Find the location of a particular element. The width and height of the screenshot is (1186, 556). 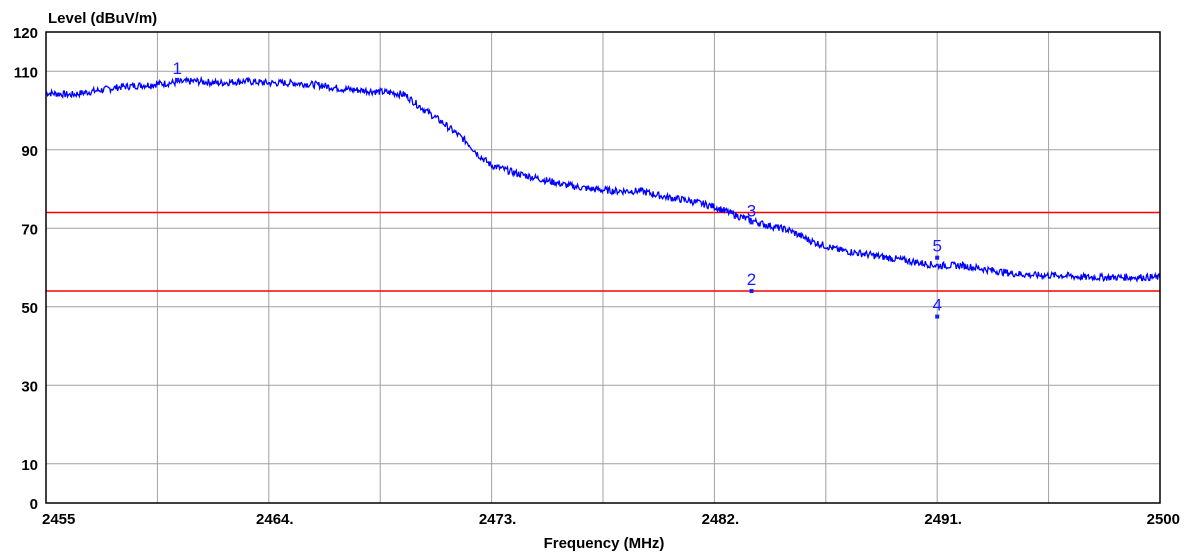

y-tick-label: 110 is located at coordinates (26, 72).